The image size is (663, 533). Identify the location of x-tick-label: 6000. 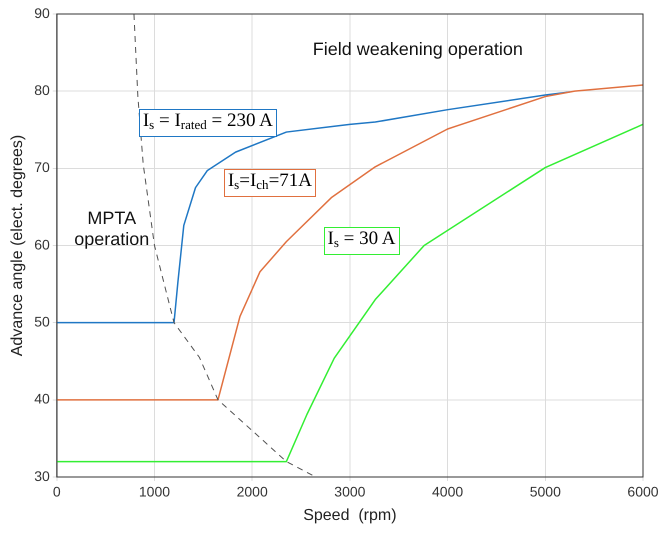
(643, 491).